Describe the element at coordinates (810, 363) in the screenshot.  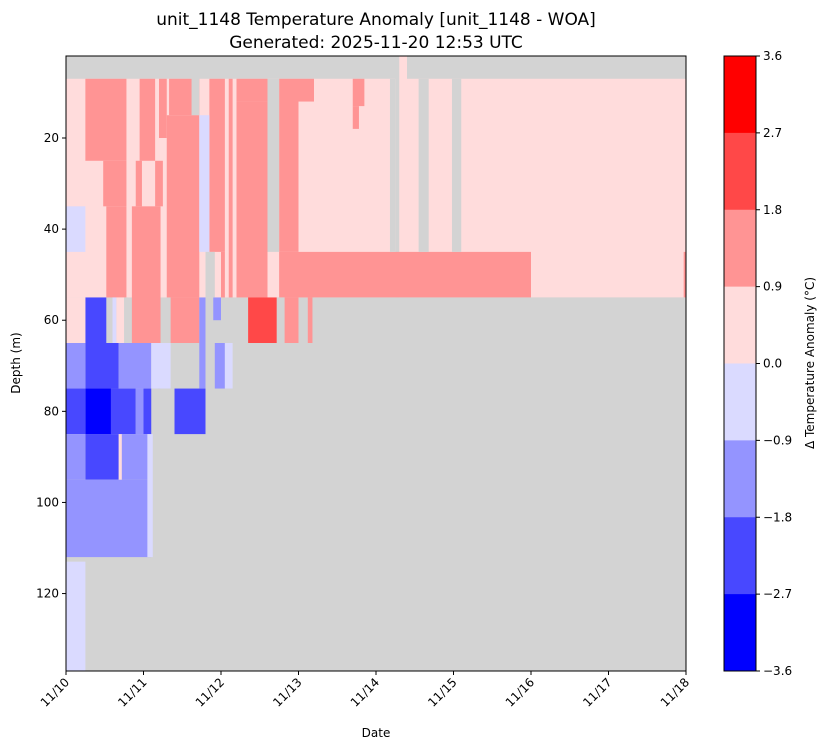
I see `colorbar-label: Δ Temperature Anomaly (°C)` at that location.